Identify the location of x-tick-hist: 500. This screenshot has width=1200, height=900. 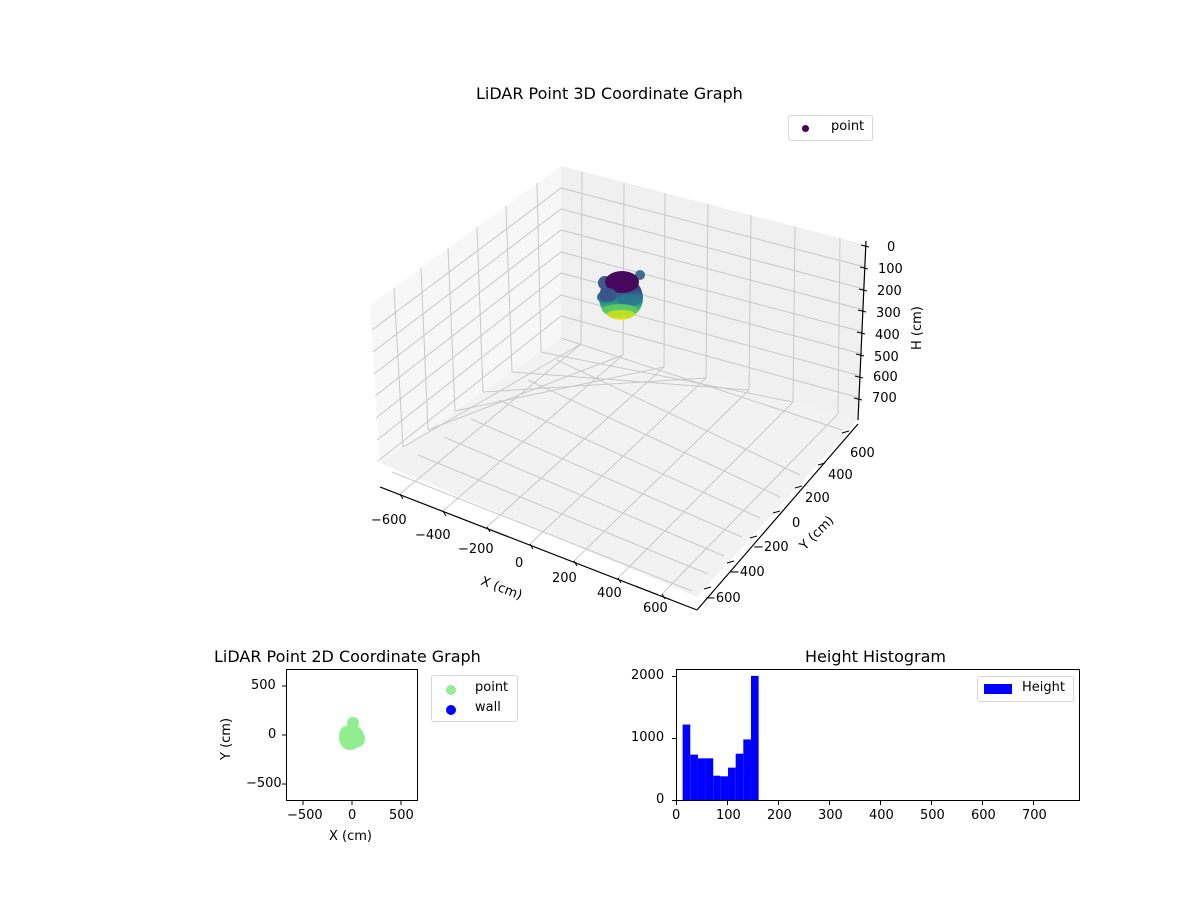
(932, 815).